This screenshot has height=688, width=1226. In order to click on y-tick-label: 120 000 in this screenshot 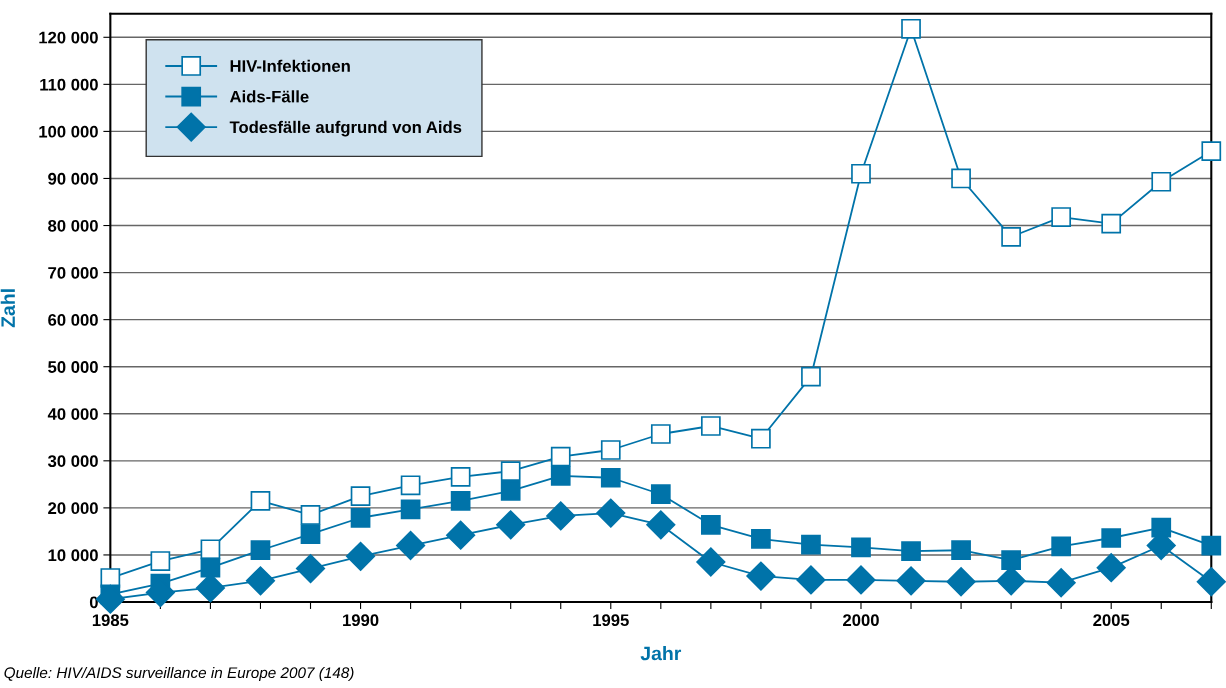, I will do `click(68, 37)`.